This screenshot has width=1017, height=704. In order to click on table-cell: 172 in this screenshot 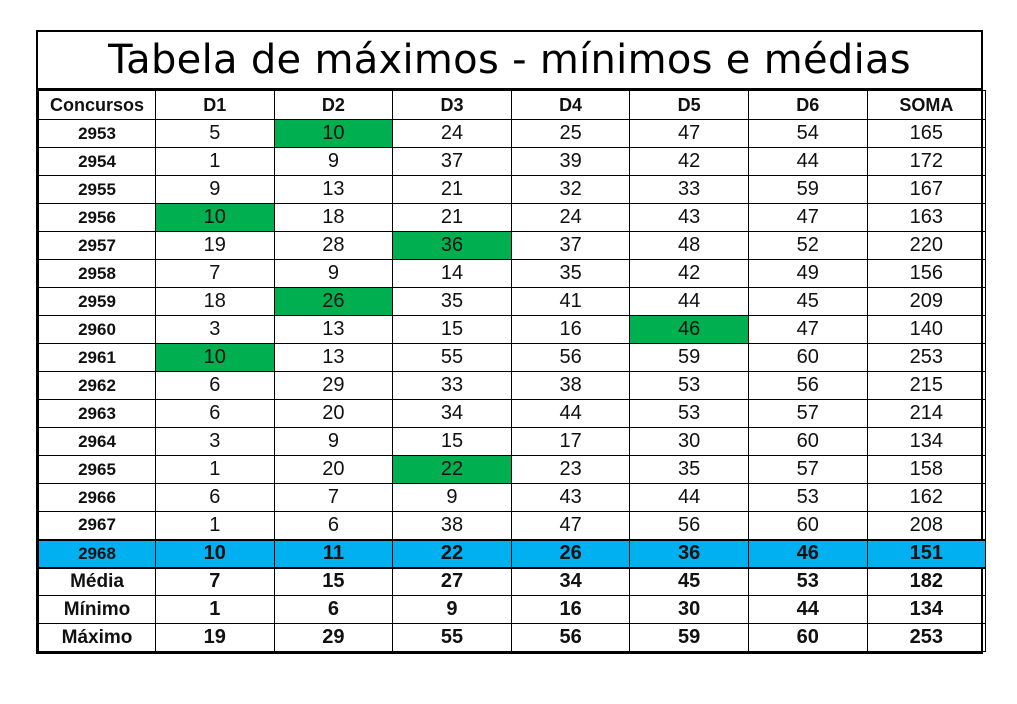, I will do `click(926, 161)`.